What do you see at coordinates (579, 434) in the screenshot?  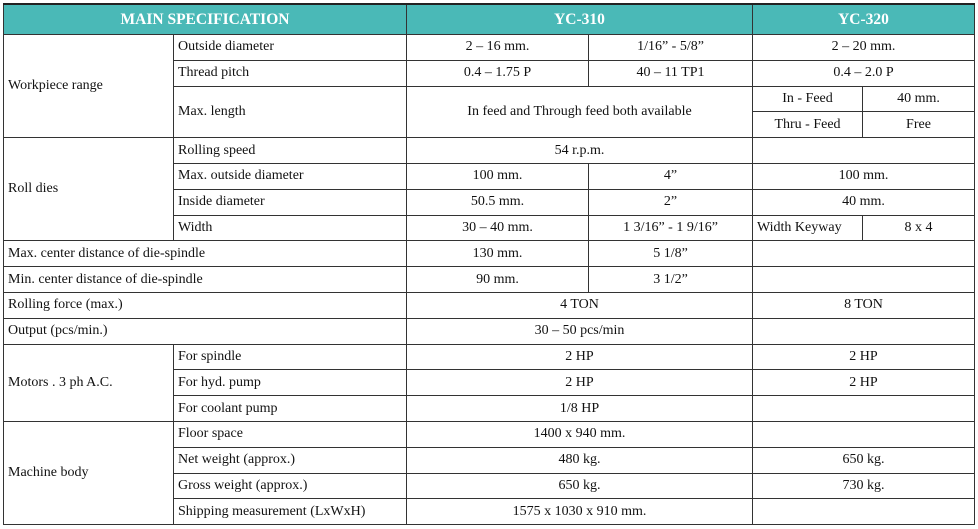 I see `spec-value-cell: 1400 x 940 mm.` at bounding box center [579, 434].